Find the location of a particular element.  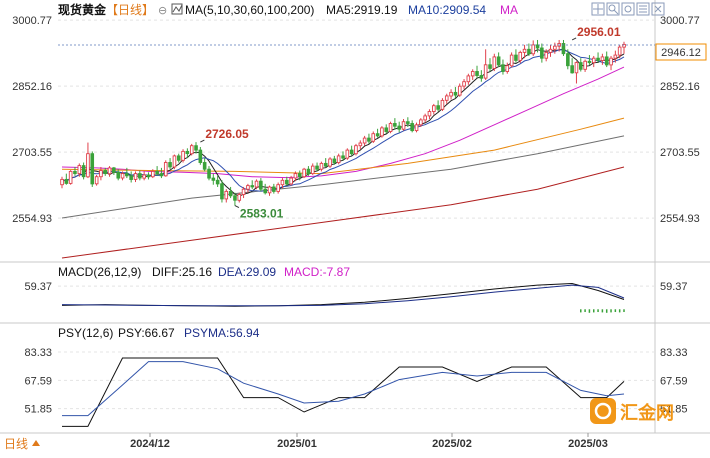

psy-tick-label-left: 83.33 is located at coordinates (38, 353).